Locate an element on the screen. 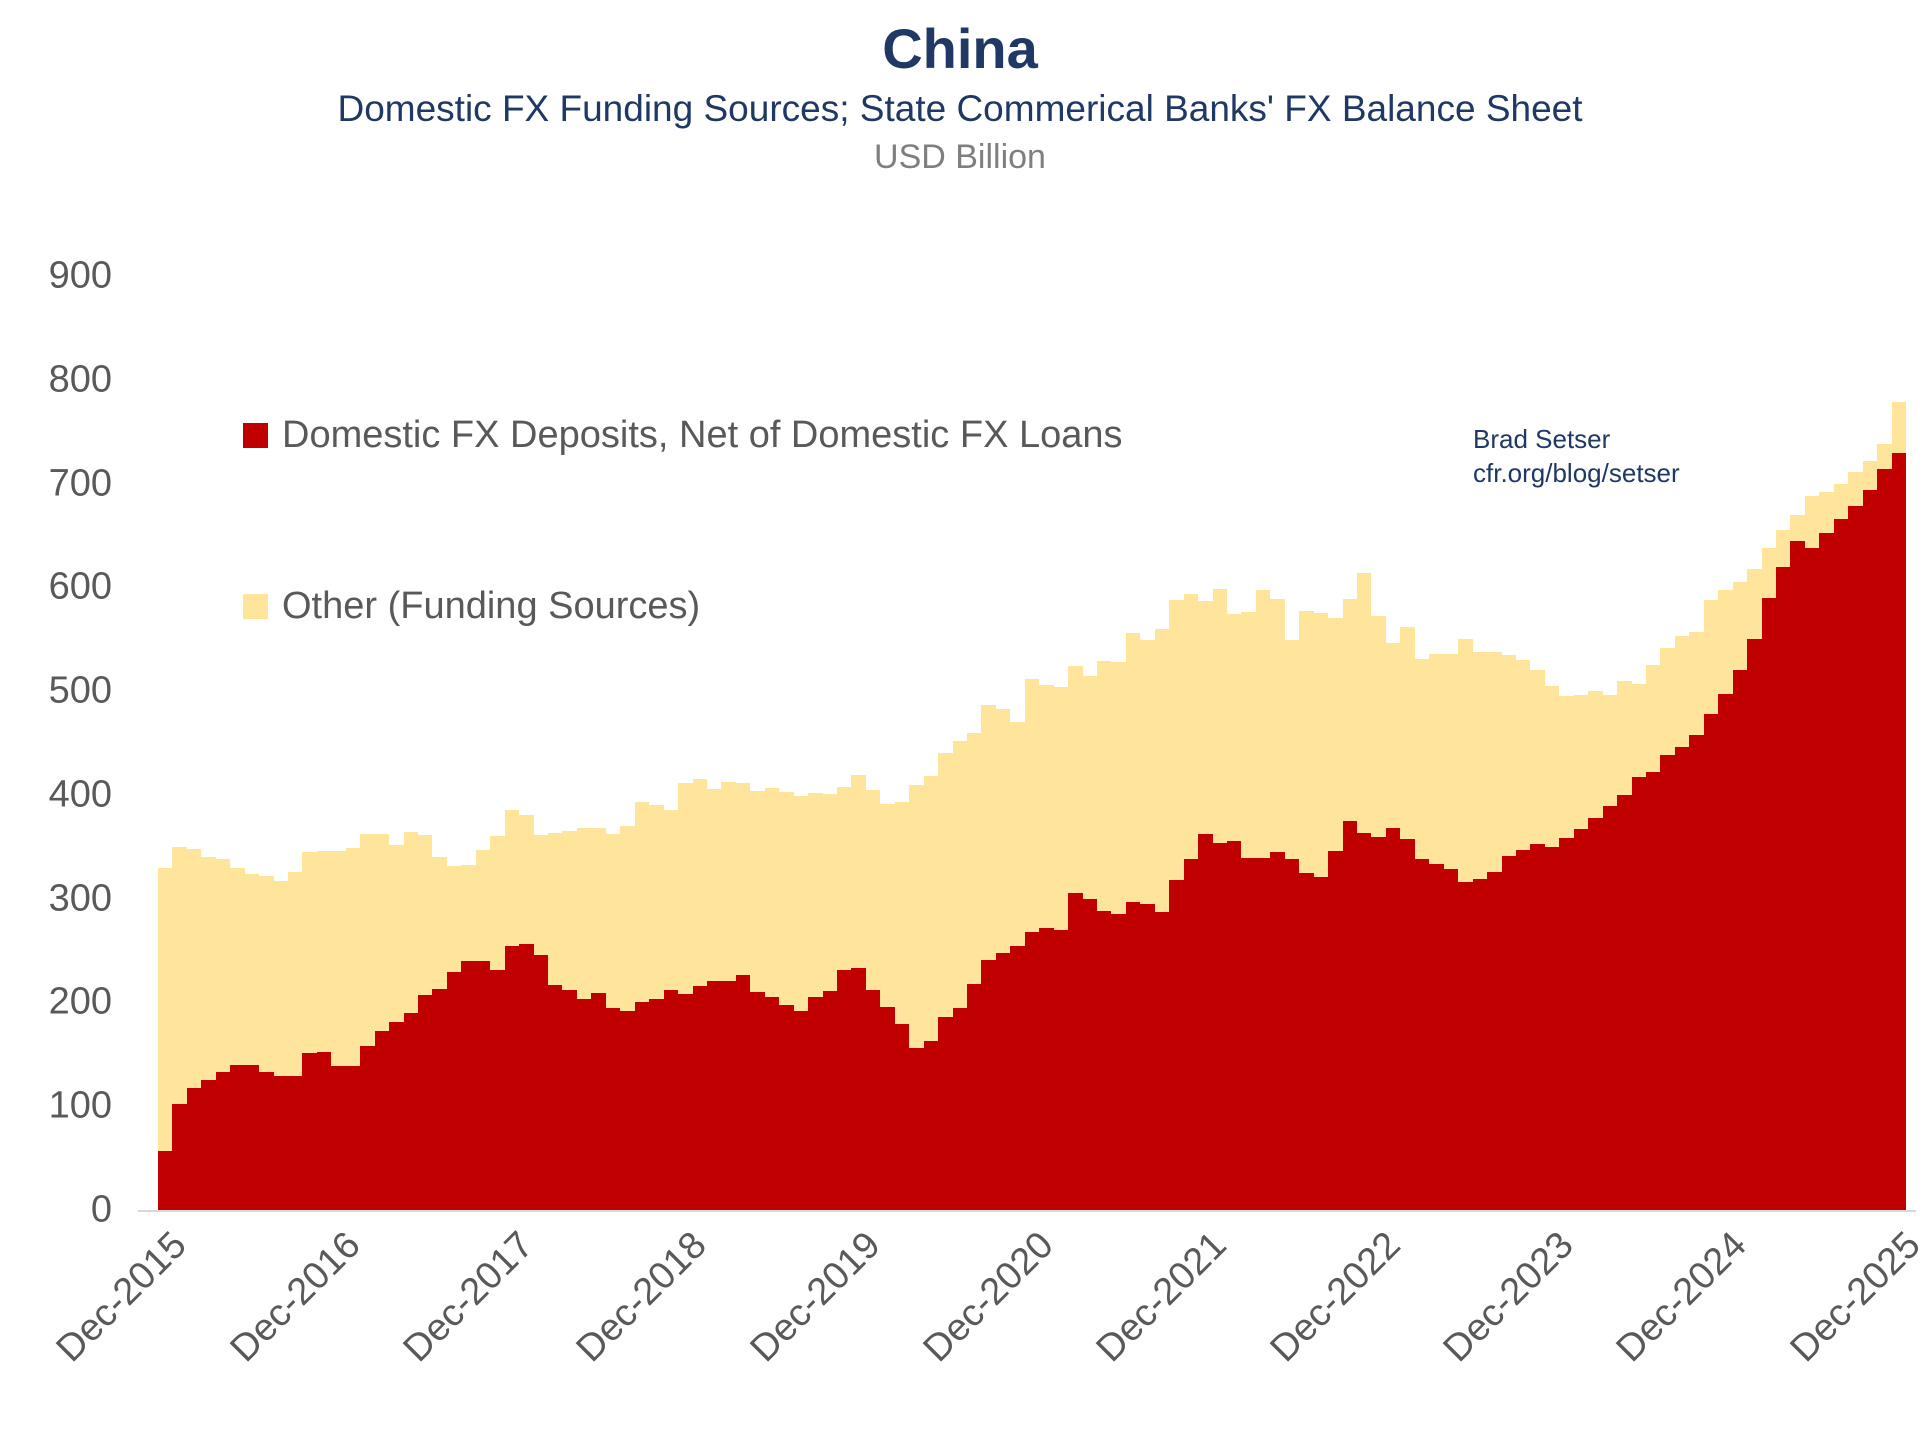  y-tick-label-0: 0 is located at coordinates (101, 1209).